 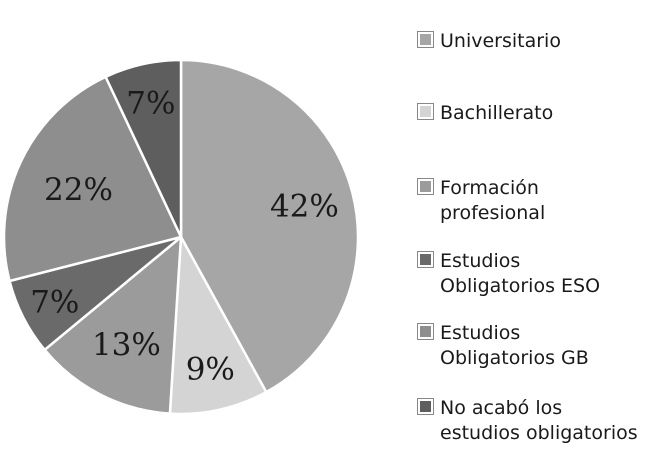 What do you see at coordinates (489, 188) in the screenshot?
I see `legend-label-3-line-1: Formación` at bounding box center [489, 188].